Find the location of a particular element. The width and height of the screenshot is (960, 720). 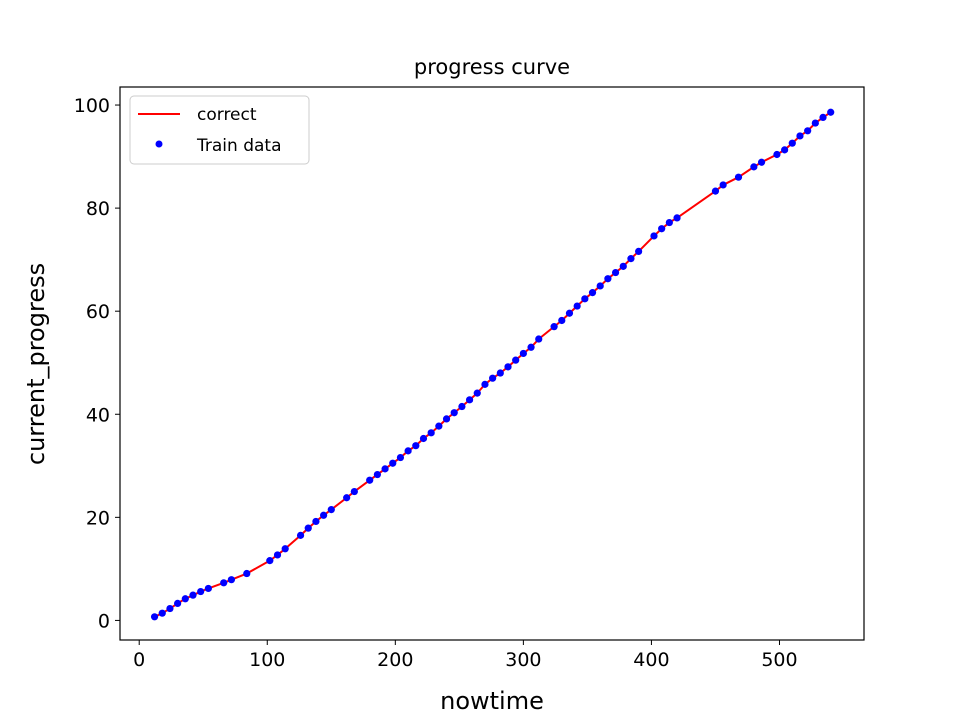

y-tick-label: 20 is located at coordinates (98, 518).